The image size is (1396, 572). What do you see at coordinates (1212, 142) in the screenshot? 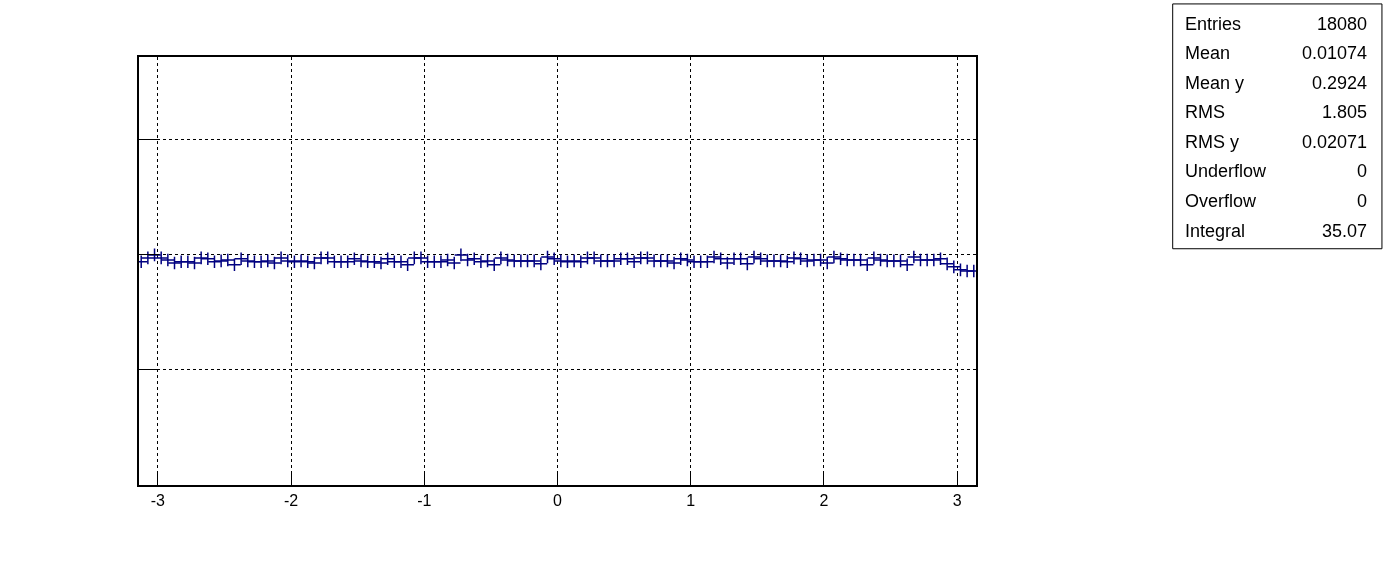
I see `text: RMS y` at bounding box center [1212, 142].